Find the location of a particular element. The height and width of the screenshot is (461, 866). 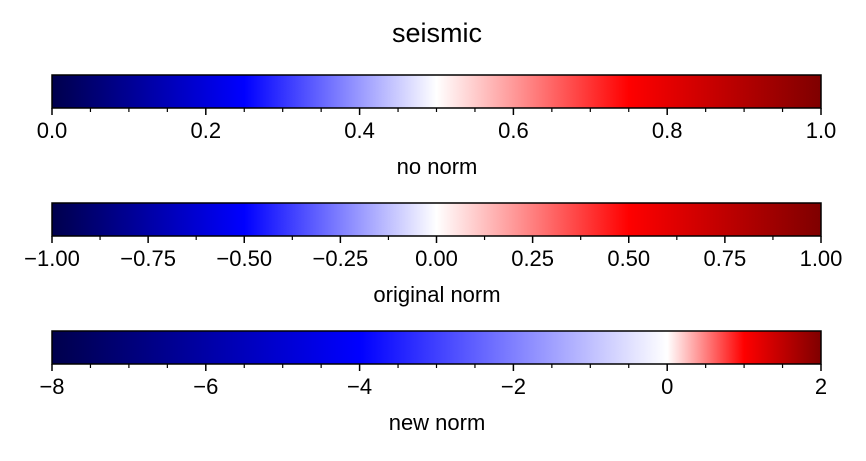

colorbar-label: new norm is located at coordinates (437, 422).